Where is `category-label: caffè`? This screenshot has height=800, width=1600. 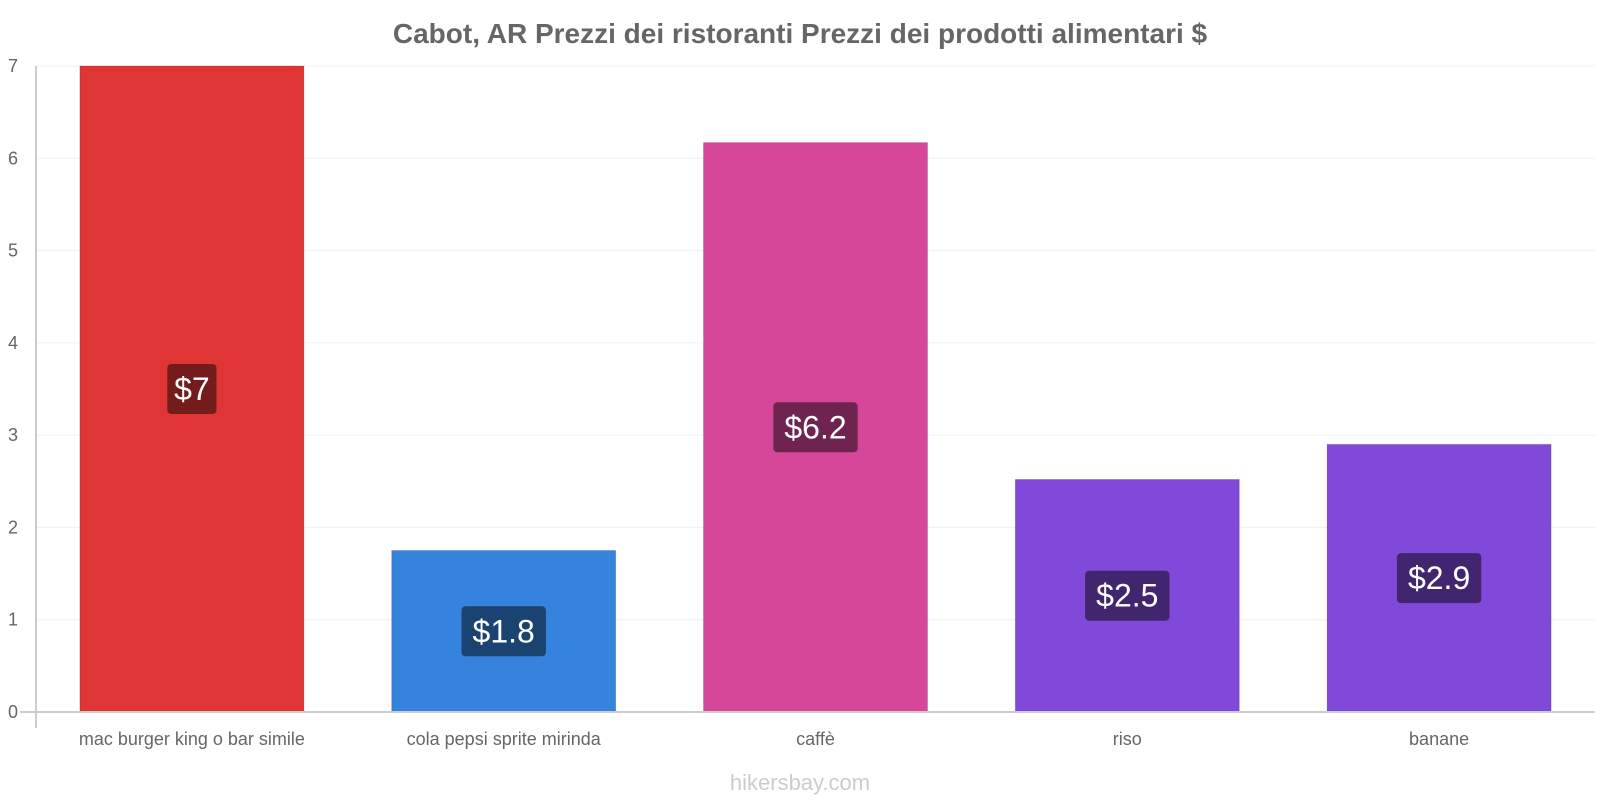 category-label: caffè is located at coordinates (815, 739).